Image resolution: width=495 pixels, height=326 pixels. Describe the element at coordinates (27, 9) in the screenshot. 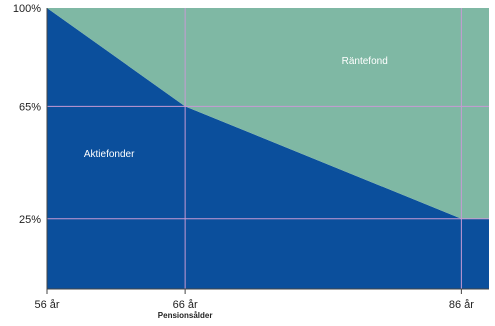

I see `y-tick-label-100: 100%` at that location.